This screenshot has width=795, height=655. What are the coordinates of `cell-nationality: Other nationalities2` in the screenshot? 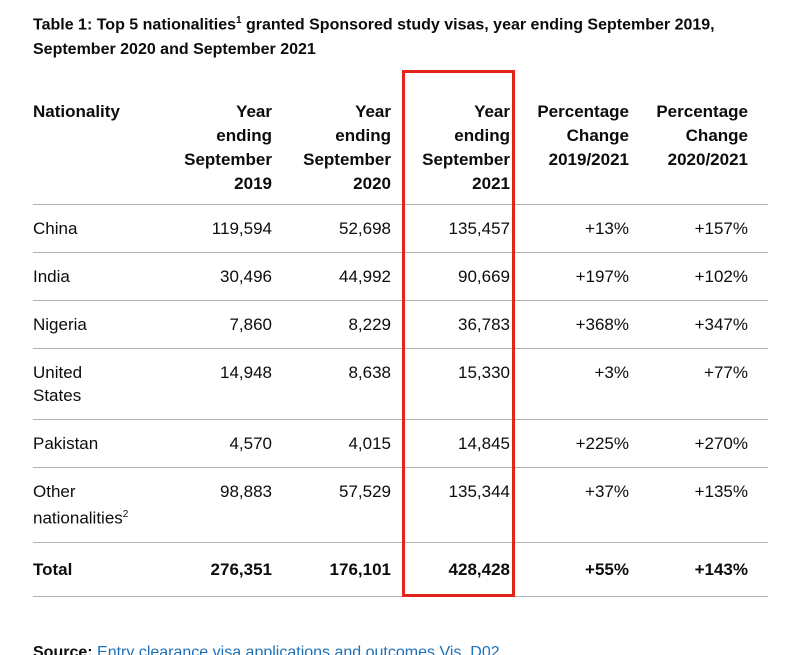 It's located at (103, 505).